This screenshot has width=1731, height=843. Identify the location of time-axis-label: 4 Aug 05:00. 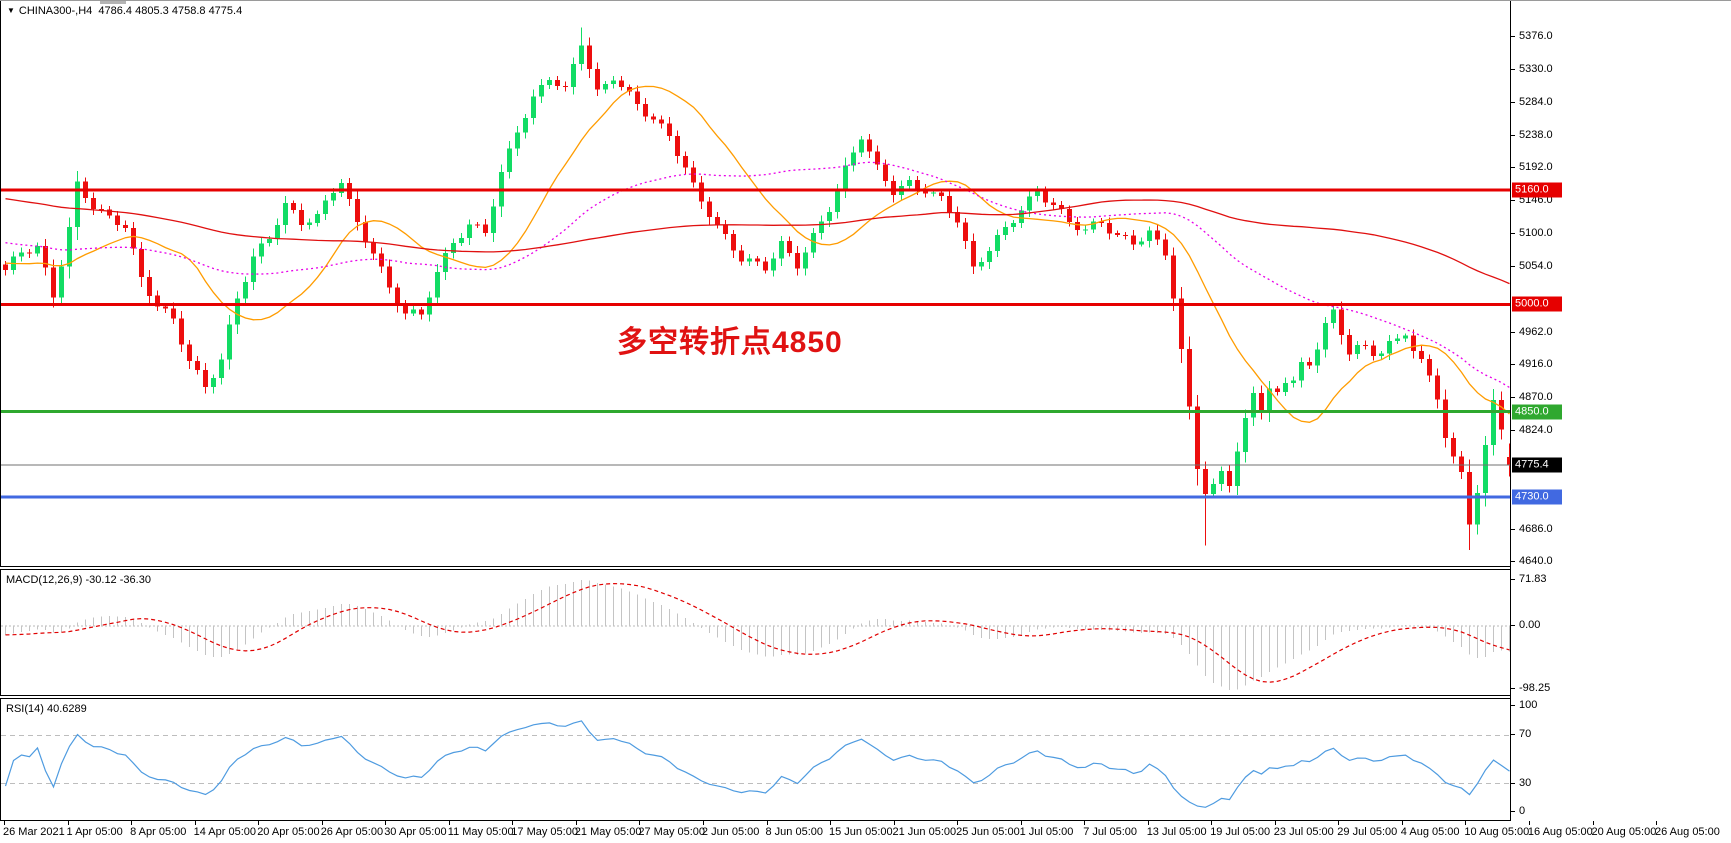
(1430, 832).